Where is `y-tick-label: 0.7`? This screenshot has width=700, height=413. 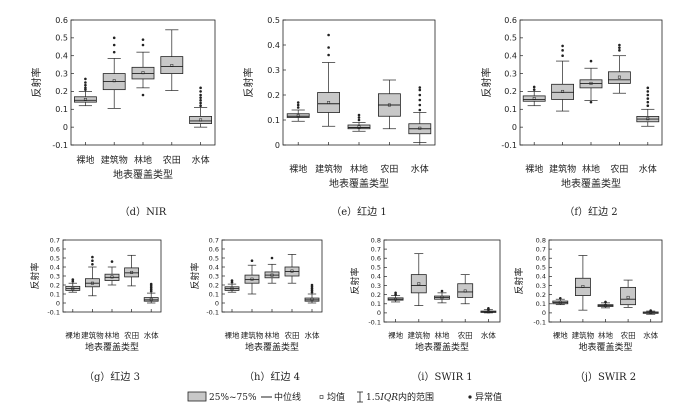 y-tick-label: 0.7 is located at coordinates (541, 249).